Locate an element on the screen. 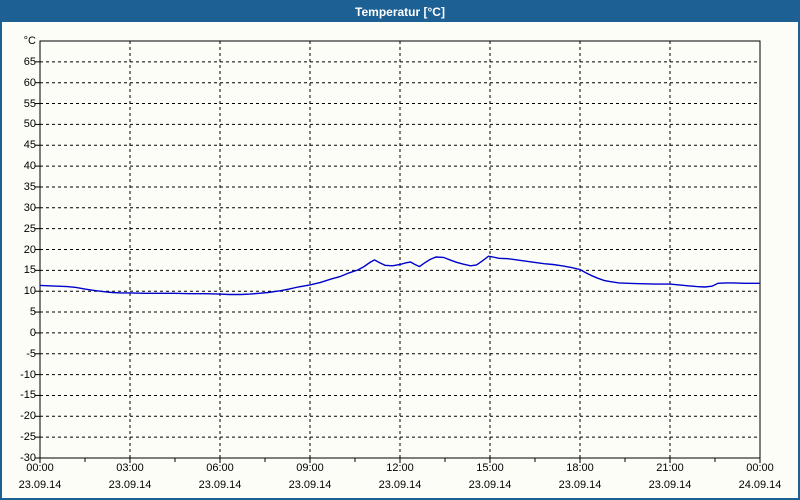 Image resolution: width=800 pixels, height=500 pixels. y-tick-label: 20 is located at coordinates (29, 249).